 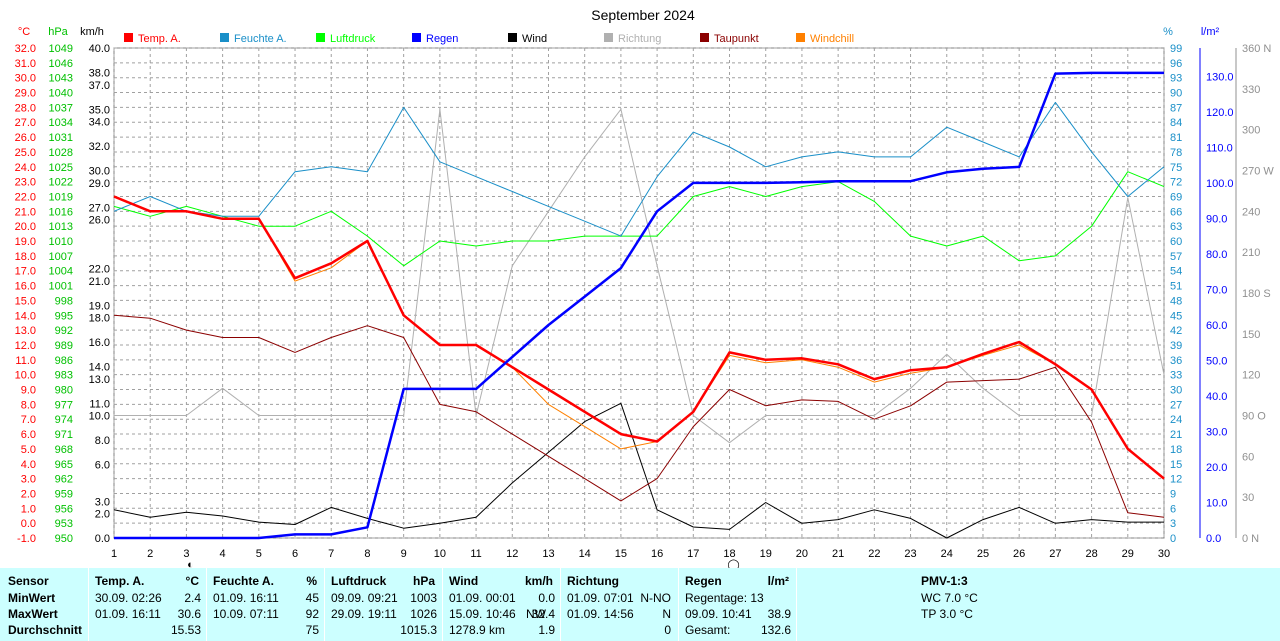 What do you see at coordinates (246, 598) in the screenshot?
I see `humidity-min-time: 01.09. 16:11` at bounding box center [246, 598].